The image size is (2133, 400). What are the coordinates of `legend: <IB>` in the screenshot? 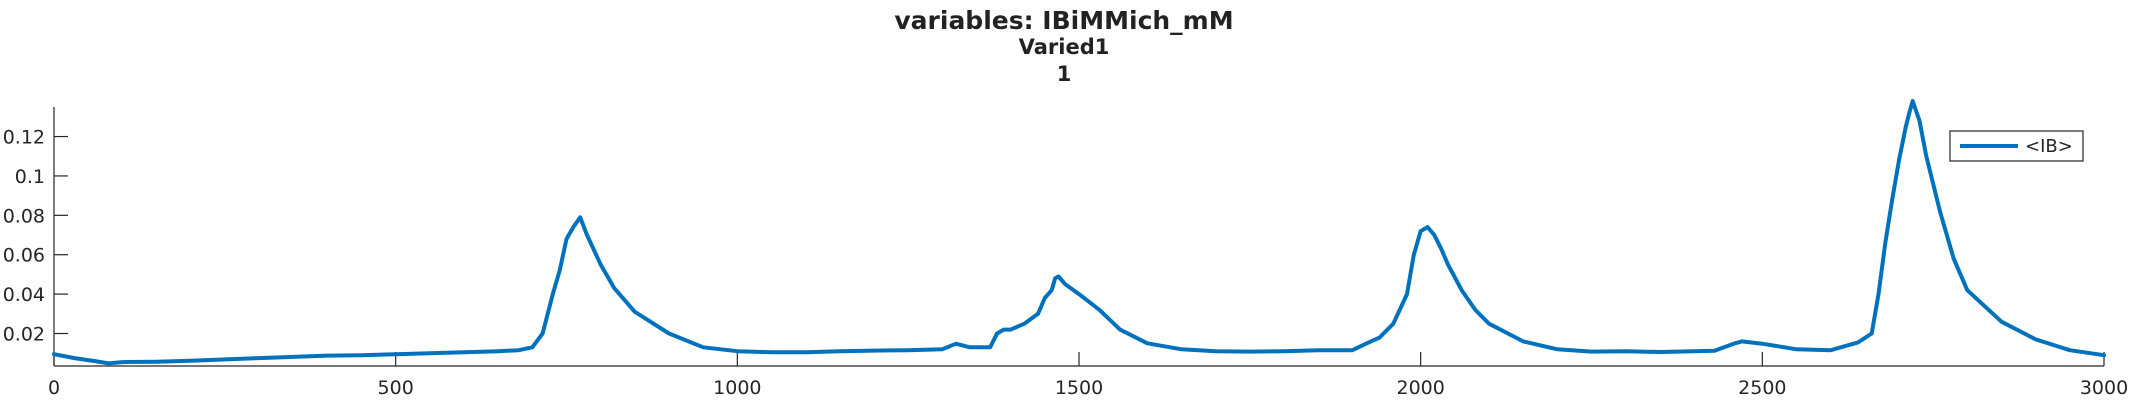 It's located at (2016, 146).